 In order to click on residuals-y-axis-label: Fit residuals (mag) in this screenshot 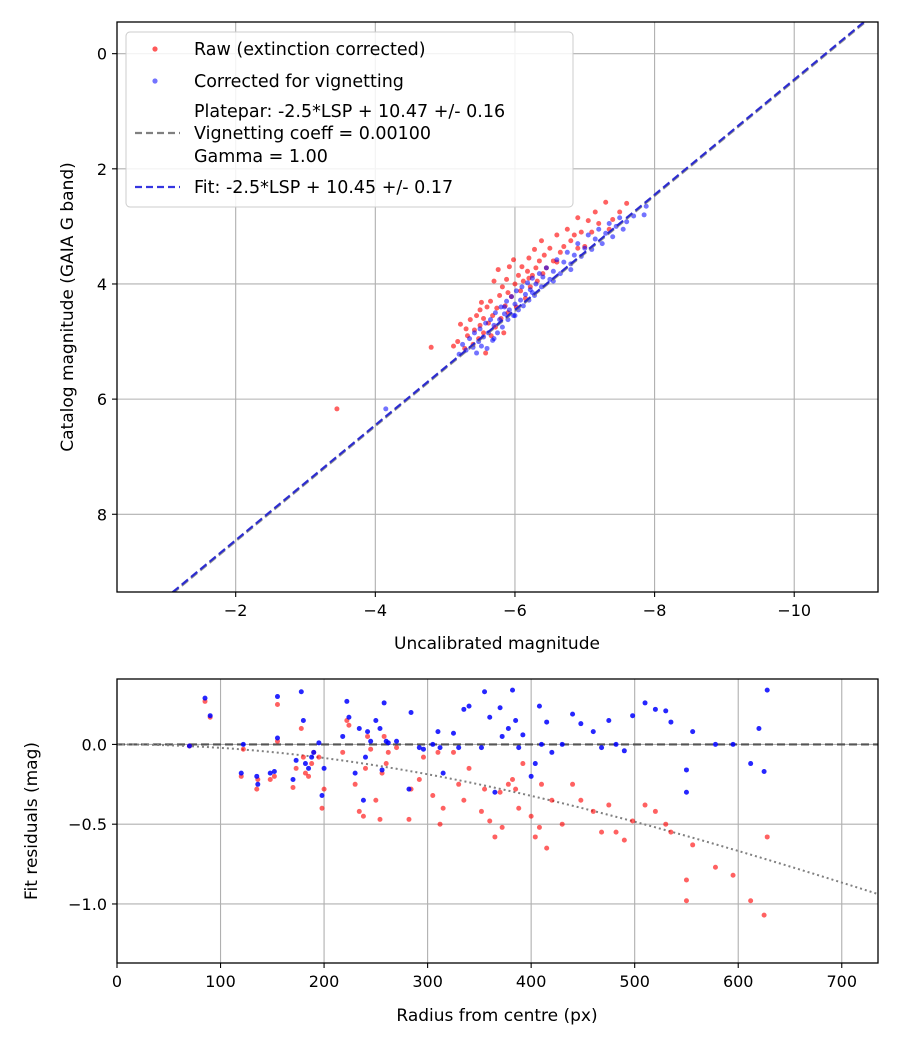, I will do `click(32, 821)`.